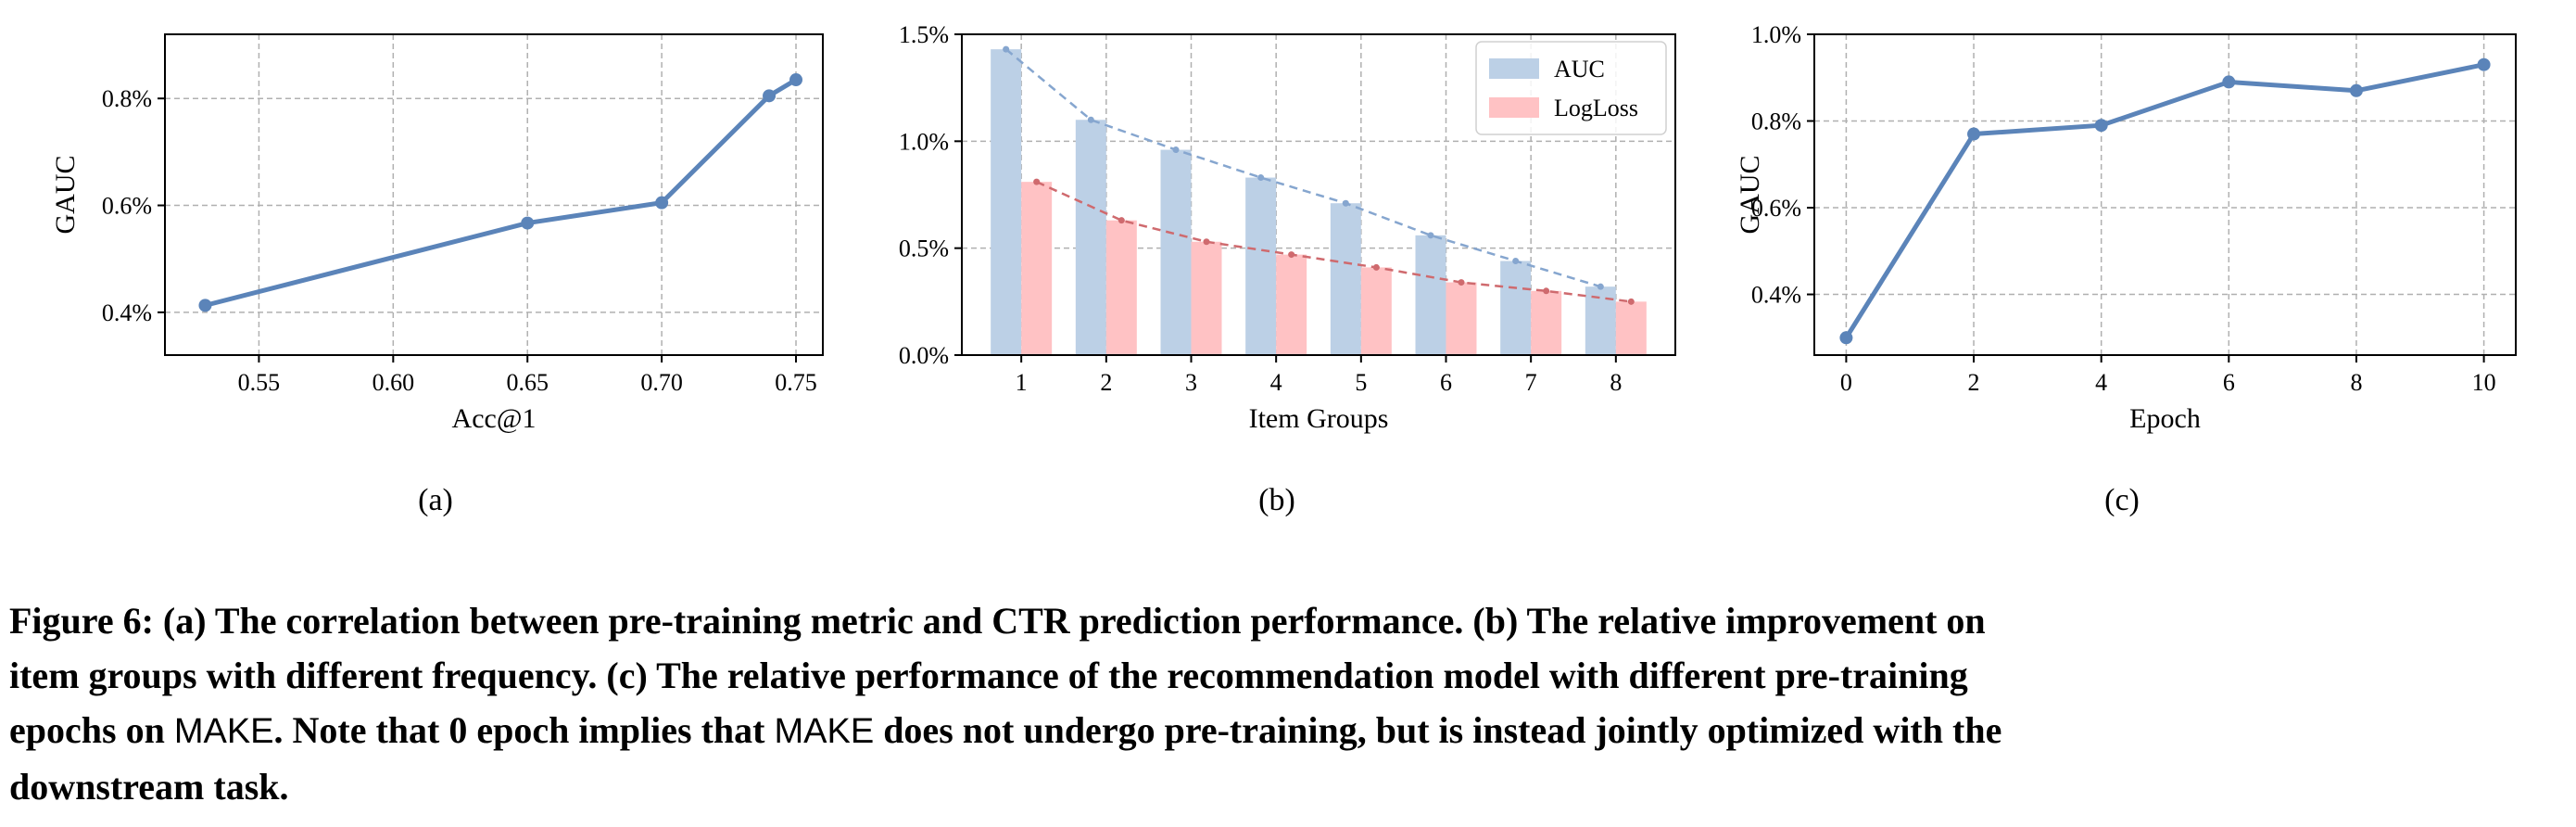 Image resolution: width=2576 pixels, height=827 pixels. Describe the element at coordinates (2122, 500) in the screenshot. I see `panel-label: (c)` at that location.